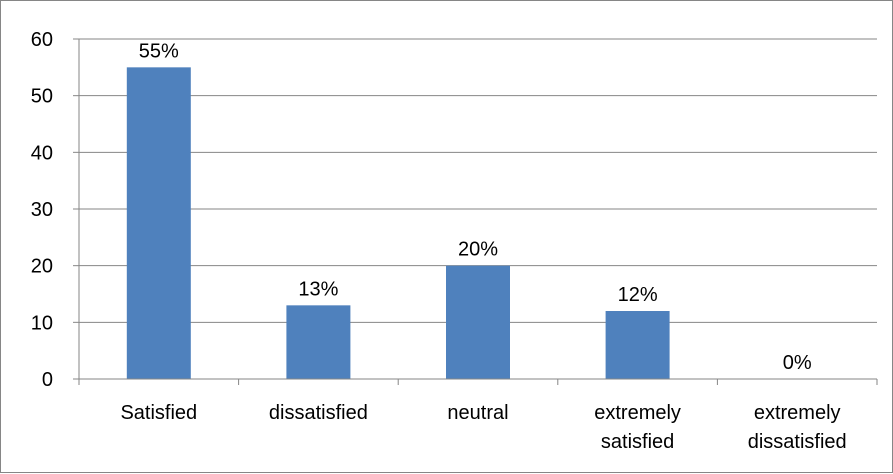  Describe the element at coordinates (42, 323) in the screenshot. I see `y-tick-label: 10` at that location.